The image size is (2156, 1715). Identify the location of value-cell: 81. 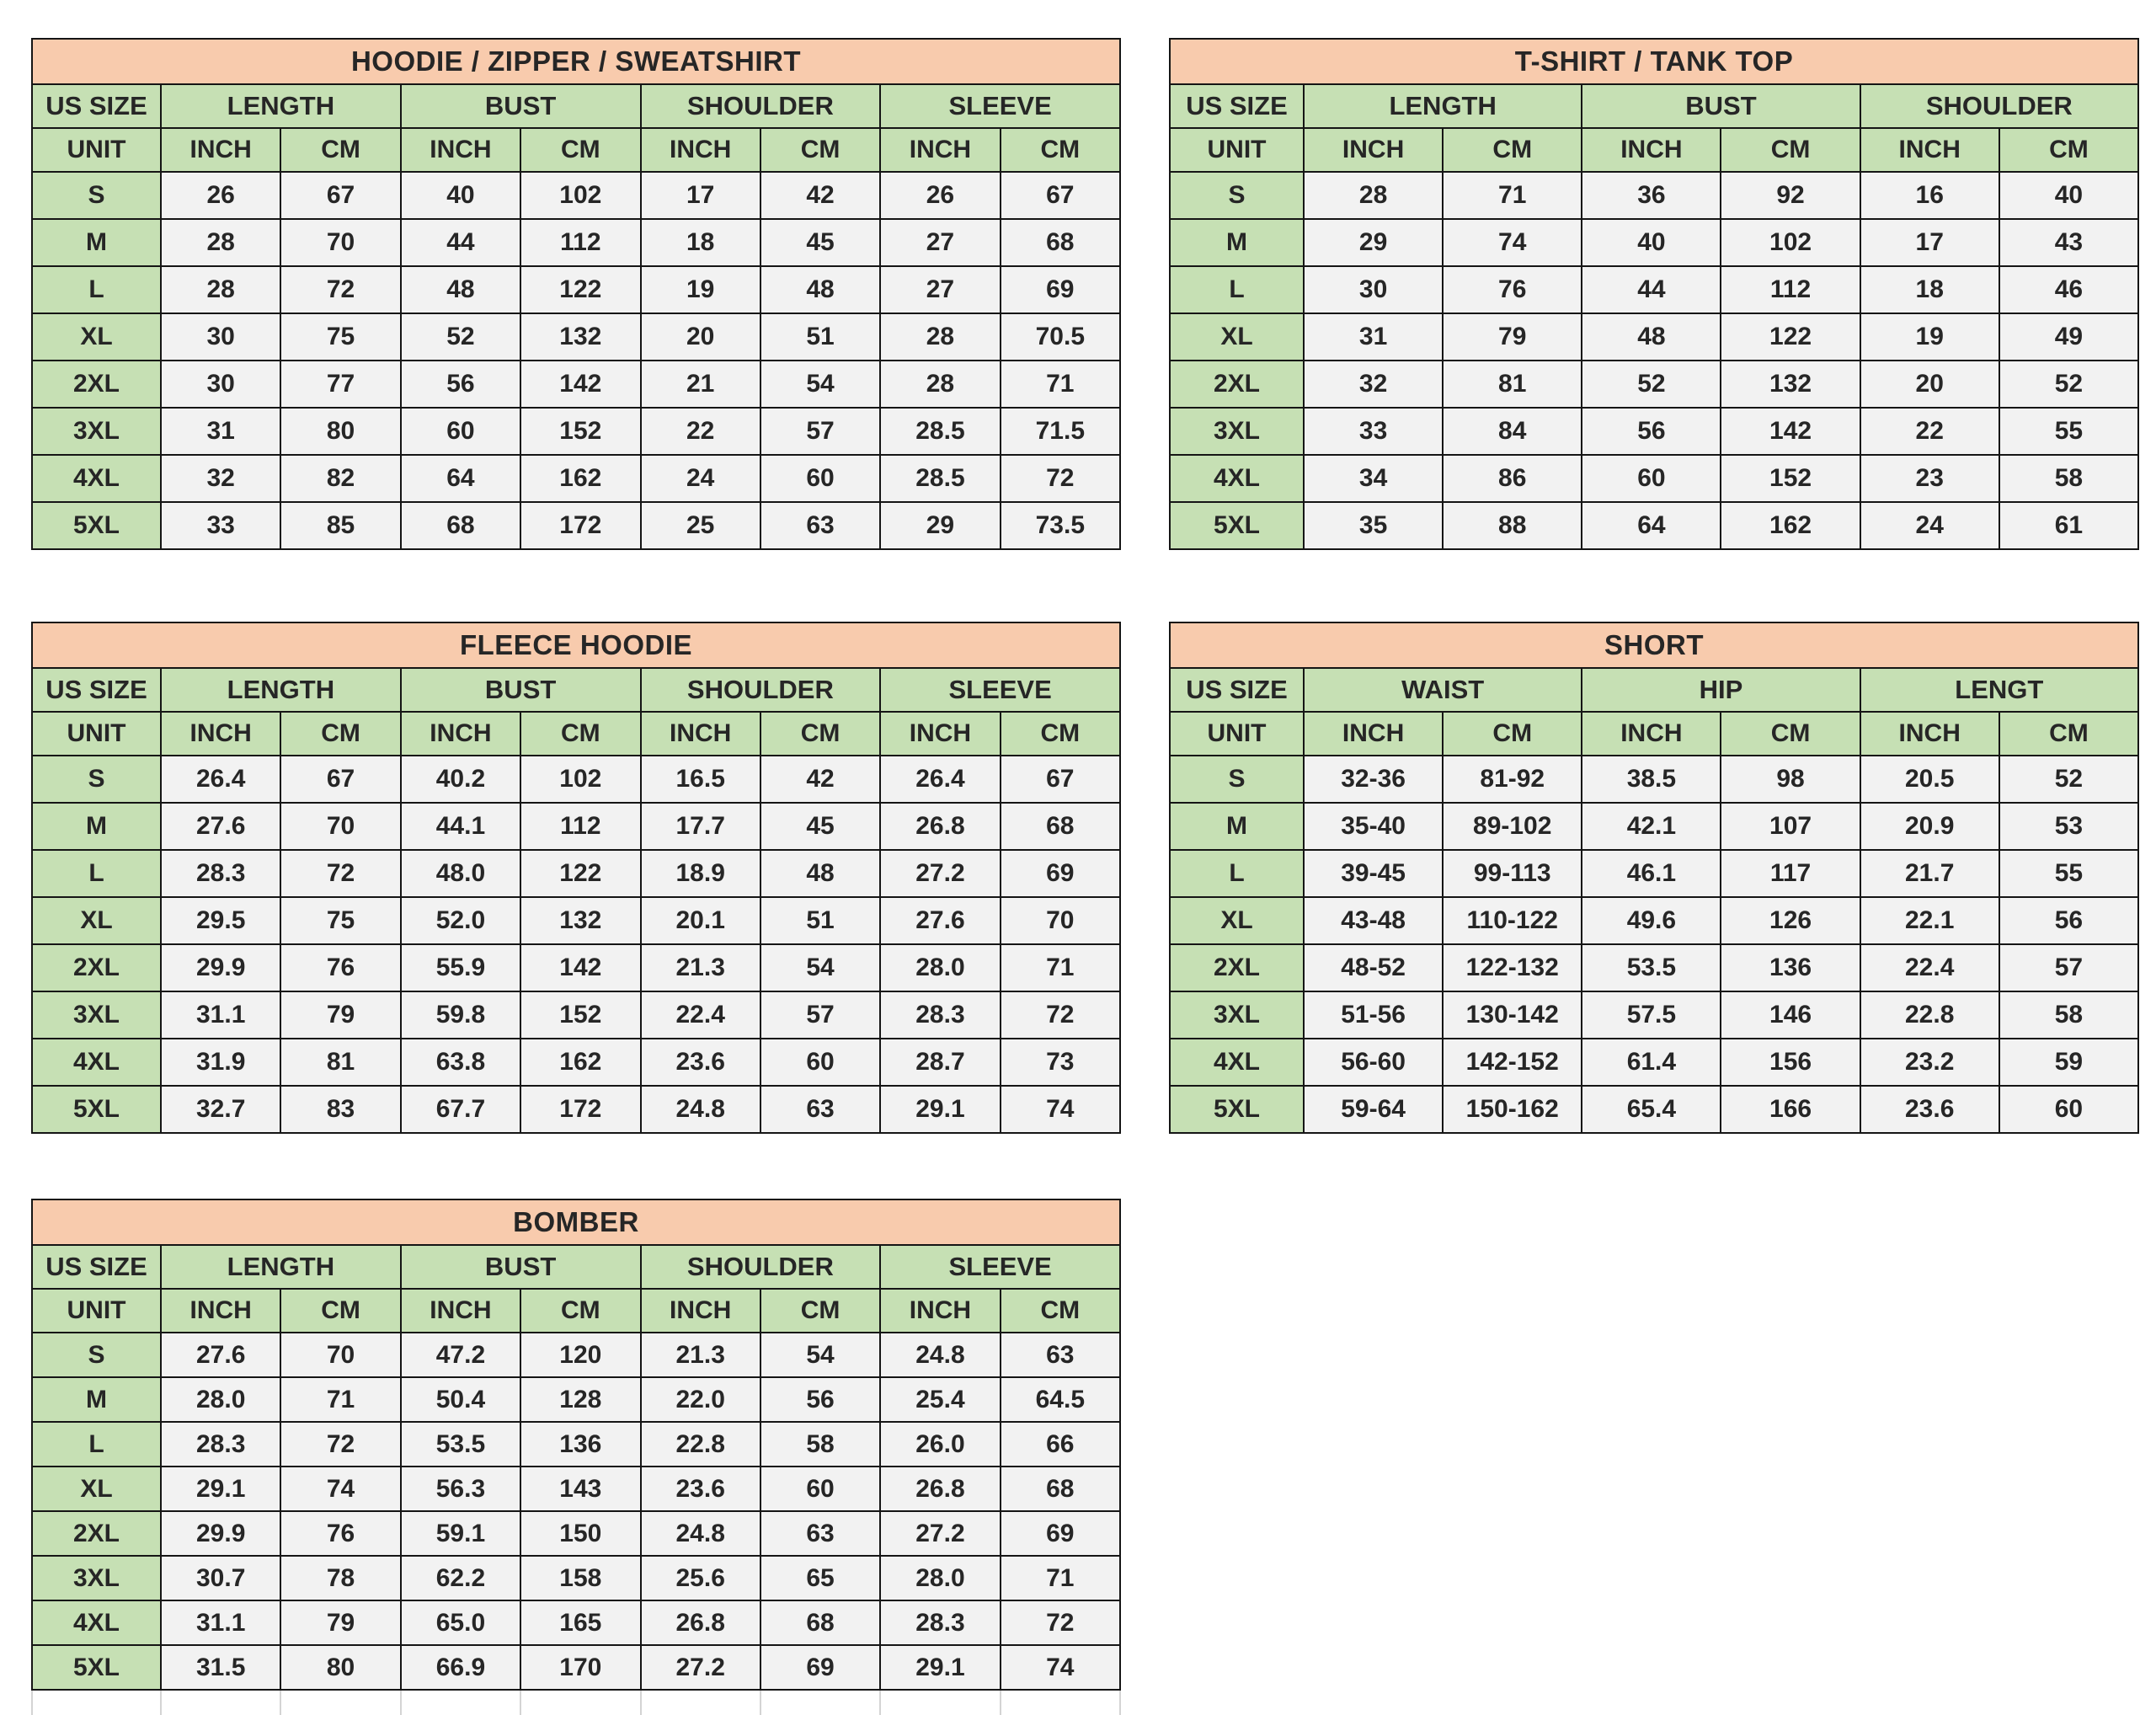
(1512, 385).